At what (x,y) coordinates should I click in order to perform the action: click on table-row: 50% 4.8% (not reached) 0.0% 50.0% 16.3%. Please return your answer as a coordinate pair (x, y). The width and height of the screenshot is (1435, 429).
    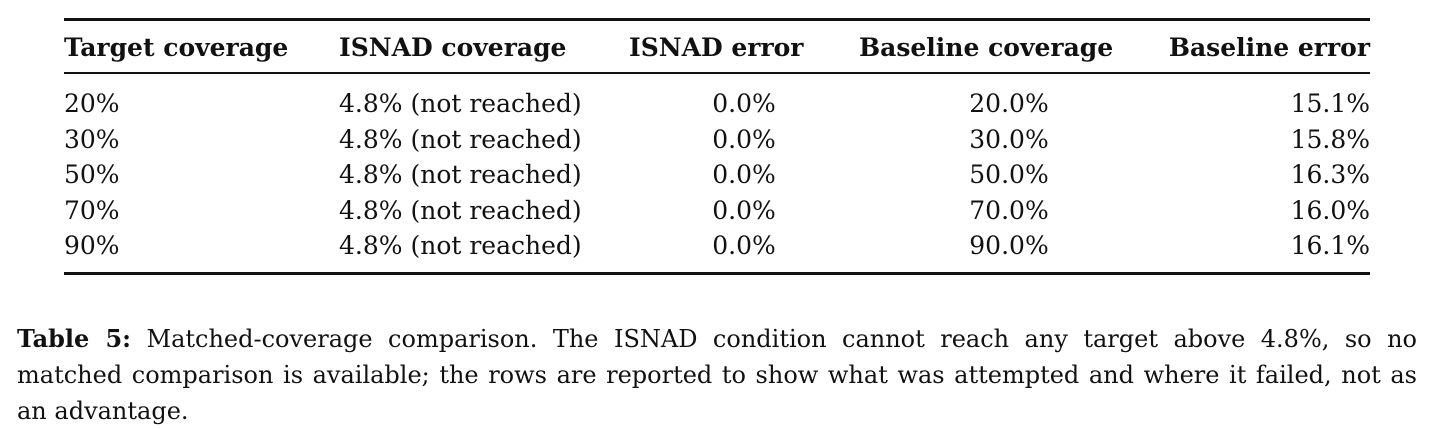
    Looking at the image, I should click on (717, 175).